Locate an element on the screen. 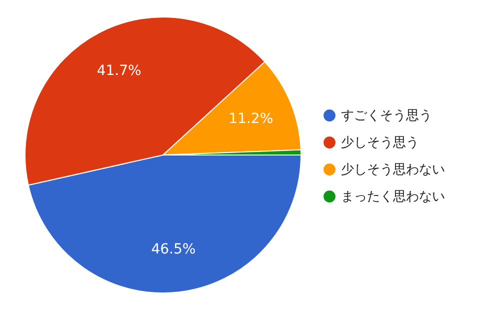 The image size is (500, 317). legend-label: 少しそう思う is located at coordinates (380, 143).